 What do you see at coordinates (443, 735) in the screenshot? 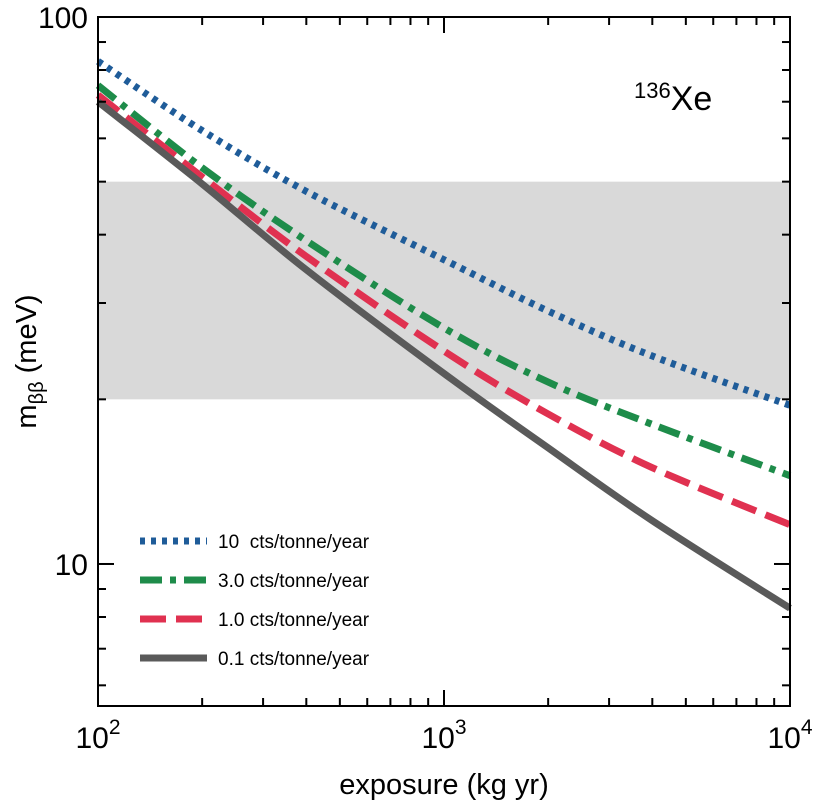
I see `x-tick-label: 10³` at bounding box center [443, 735].